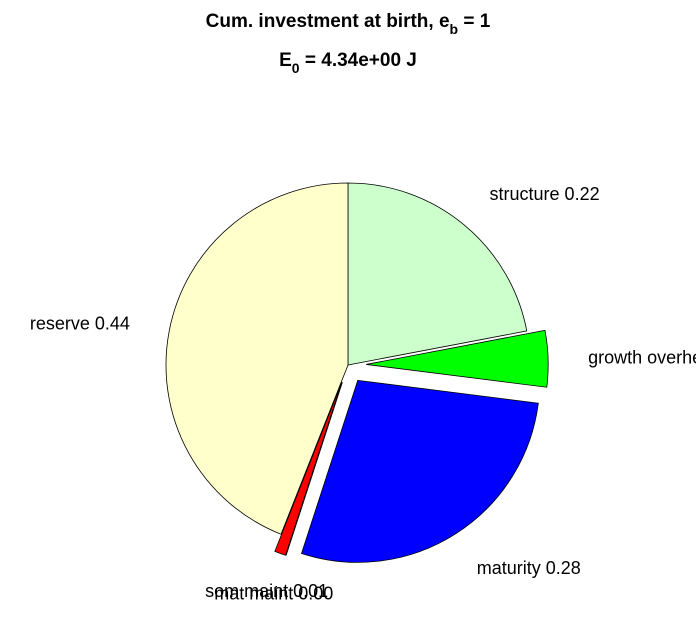  Describe the element at coordinates (529, 568) in the screenshot. I see `slice-label: maturity 0.28` at that location.